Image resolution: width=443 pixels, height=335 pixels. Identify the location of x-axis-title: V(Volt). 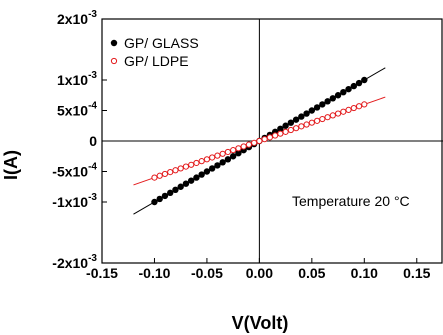
(260, 323).